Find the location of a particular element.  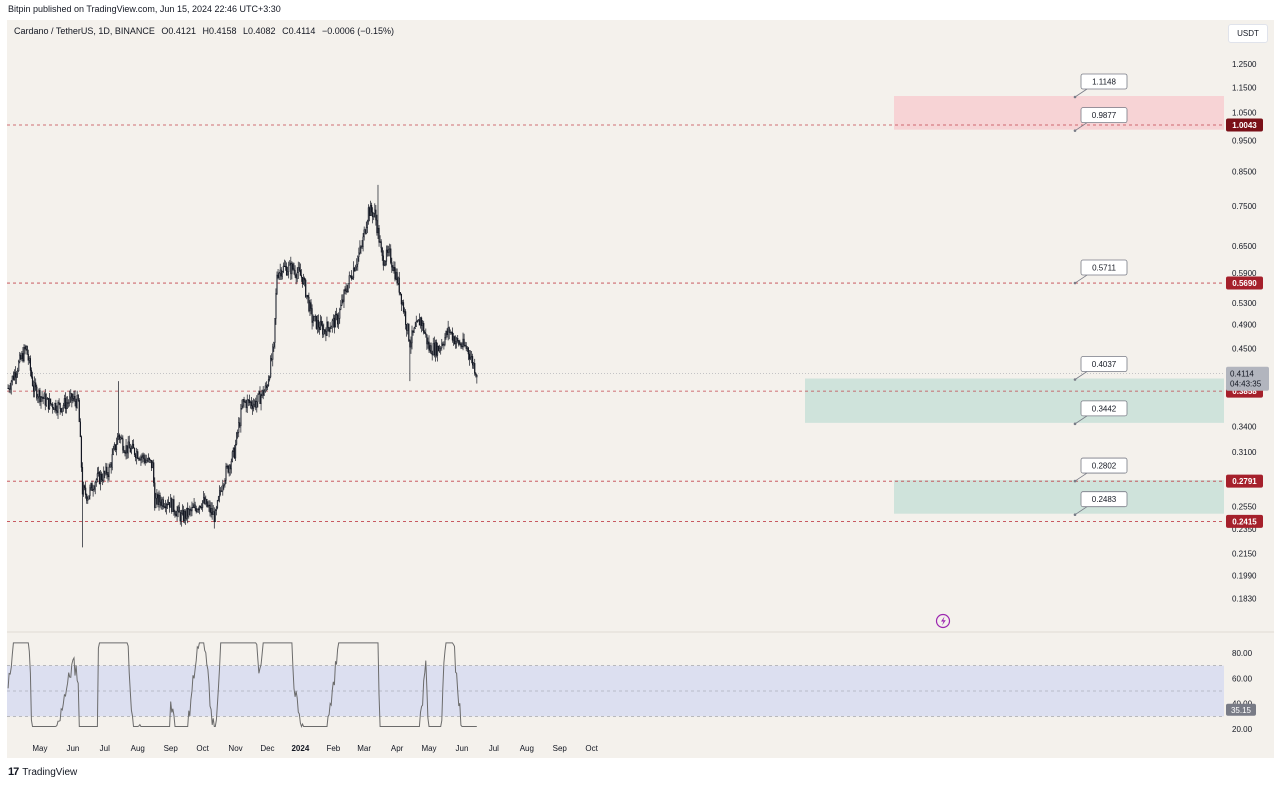

time-tick-label: Jul is located at coordinates (105, 748).